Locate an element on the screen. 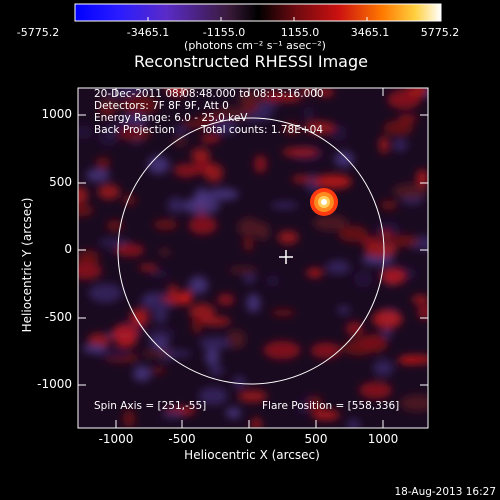  y-tick-label: 500 is located at coordinates (60, 182).